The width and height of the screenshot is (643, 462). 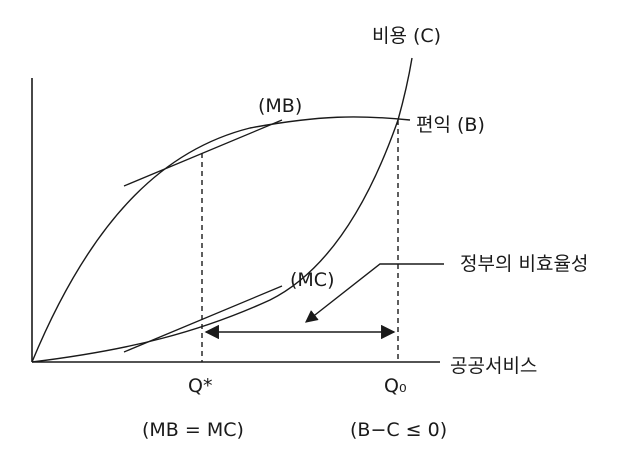 I want to click on mb-tangent-line, so click(x=203, y=153).